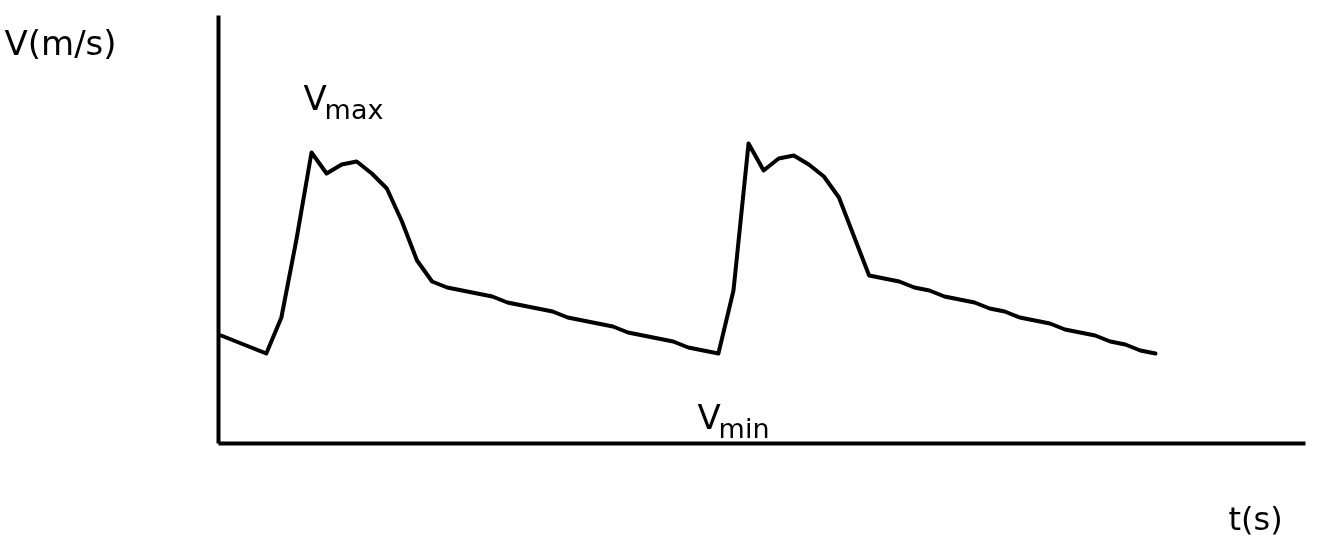  What do you see at coordinates (60, 42) in the screenshot?
I see `y-axis-title: V(m/s)` at bounding box center [60, 42].